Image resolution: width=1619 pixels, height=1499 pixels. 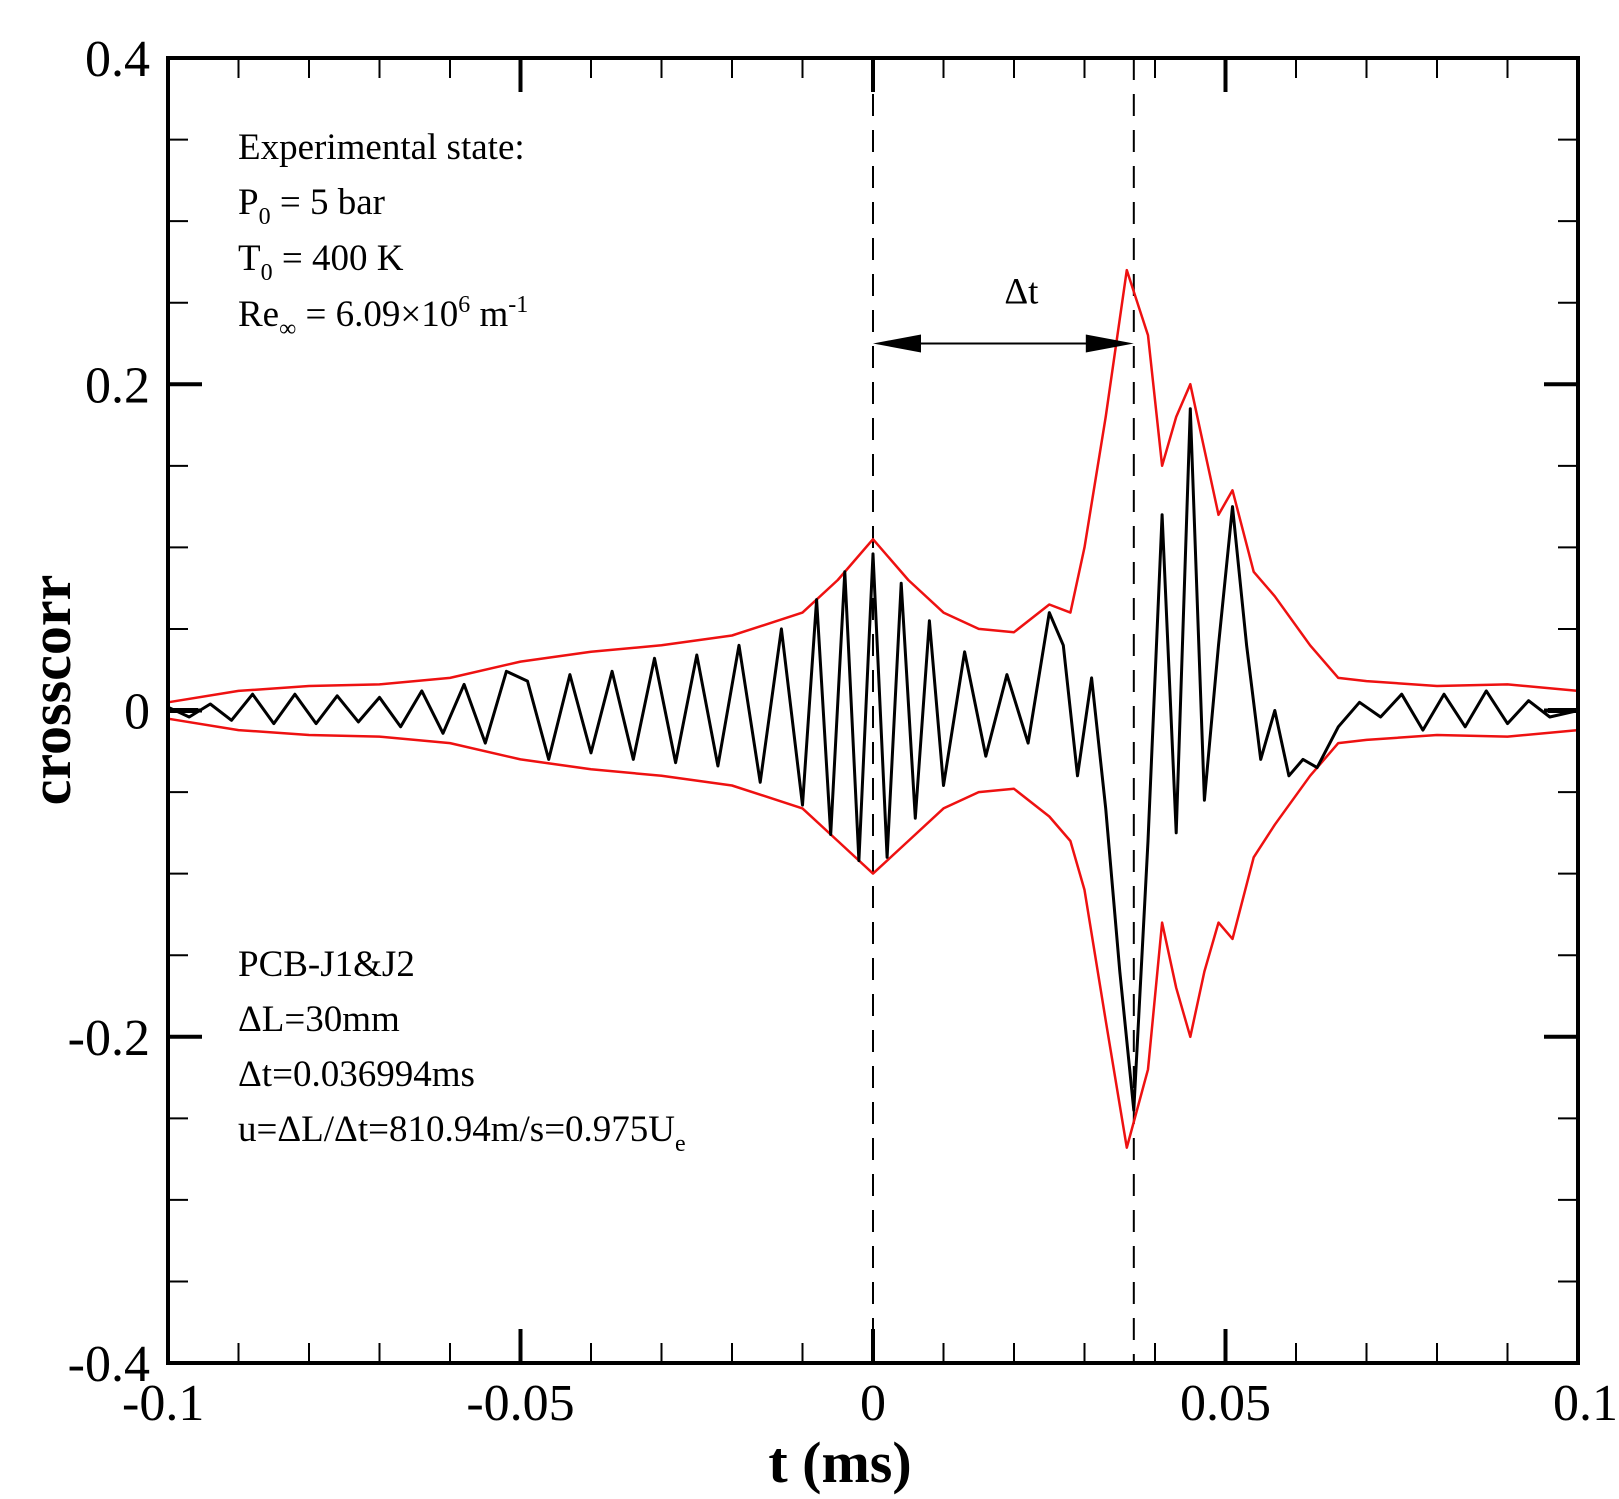 I want to click on re-sup: 6, so click(x=464, y=305).